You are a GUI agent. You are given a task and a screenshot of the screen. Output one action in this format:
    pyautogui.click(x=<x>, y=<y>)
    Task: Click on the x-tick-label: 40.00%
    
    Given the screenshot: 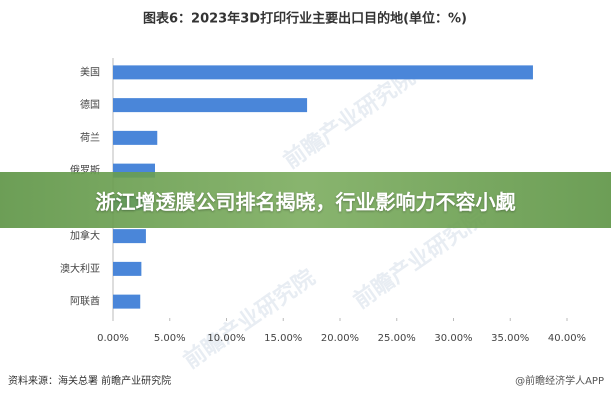 What is the action you would take?
    pyautogui.click(x=567, y=338)
    